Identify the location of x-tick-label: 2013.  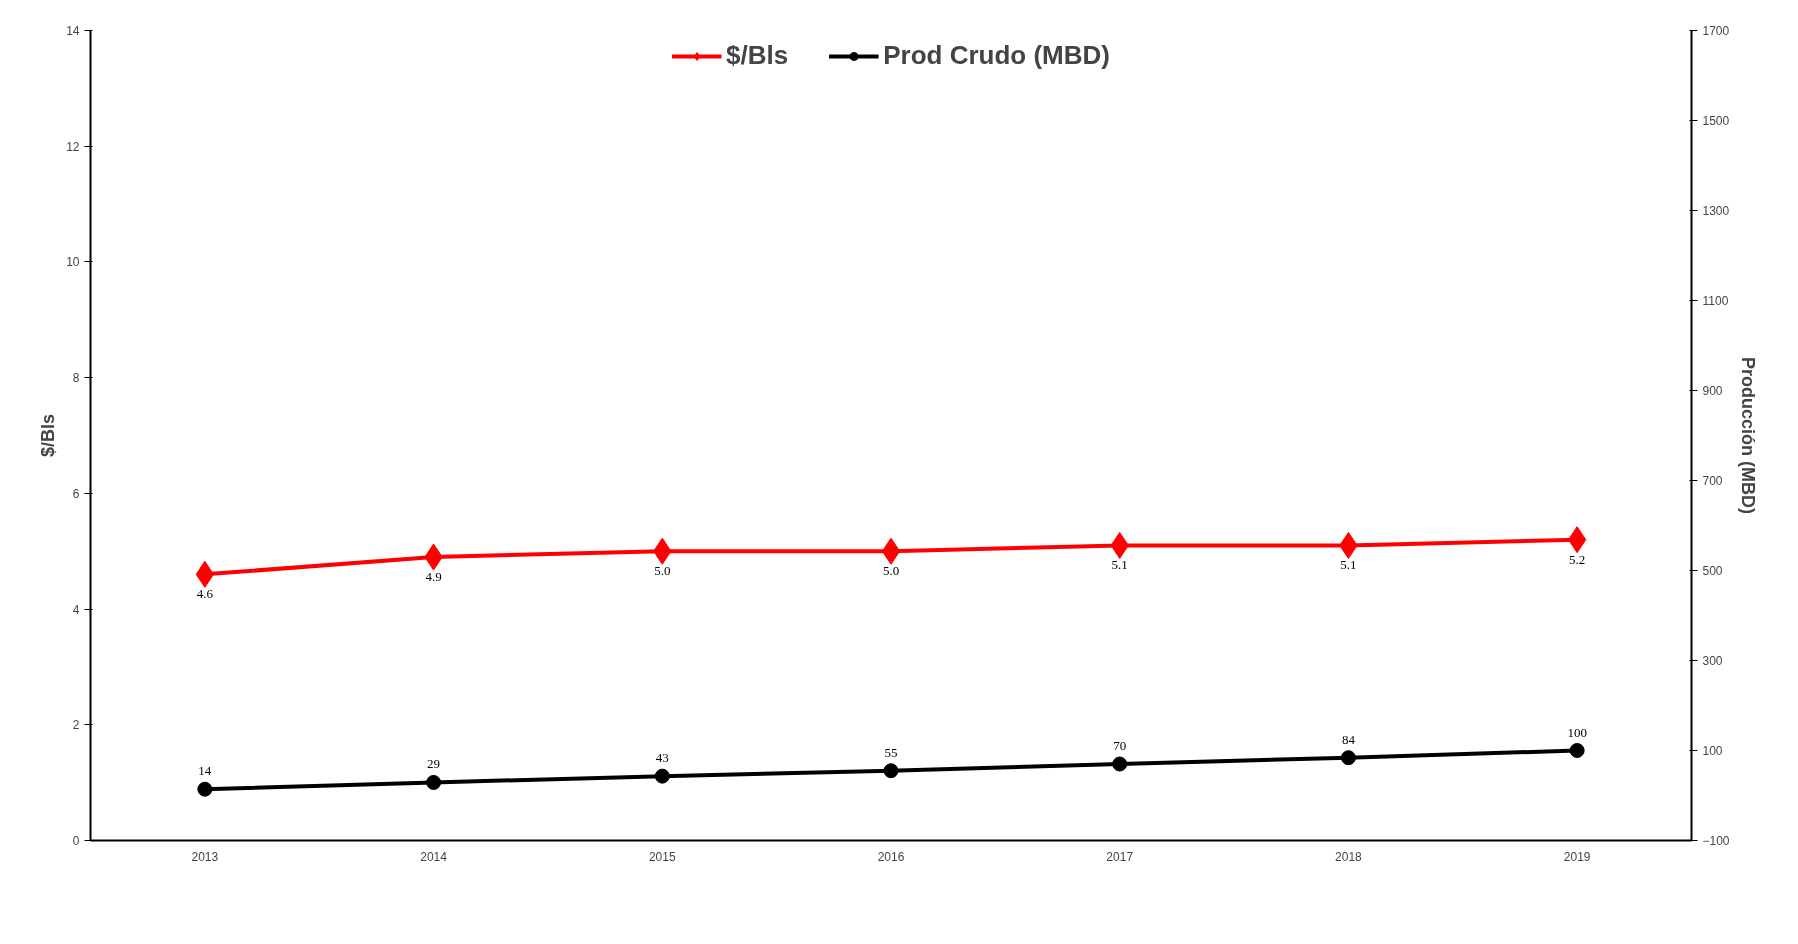
(205, 856).